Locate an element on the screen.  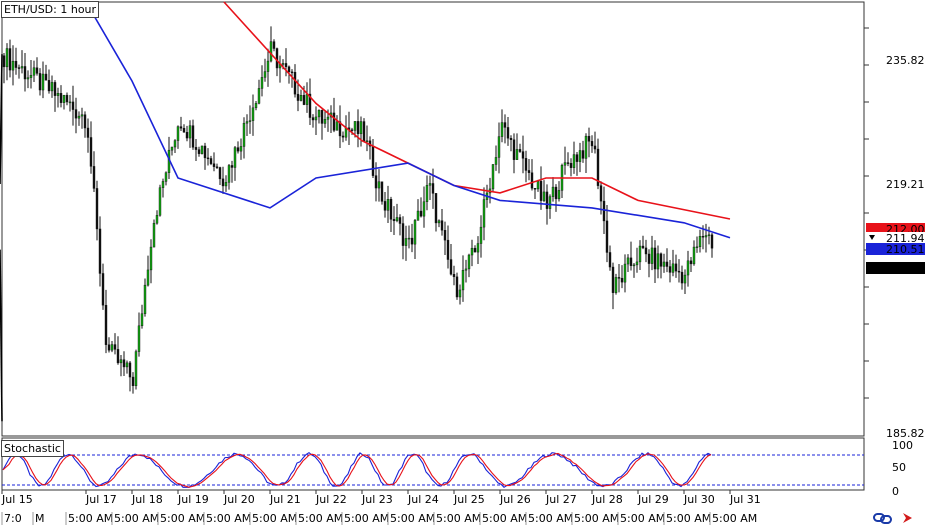
stochastic-panel is located at coordinates (433, 464).